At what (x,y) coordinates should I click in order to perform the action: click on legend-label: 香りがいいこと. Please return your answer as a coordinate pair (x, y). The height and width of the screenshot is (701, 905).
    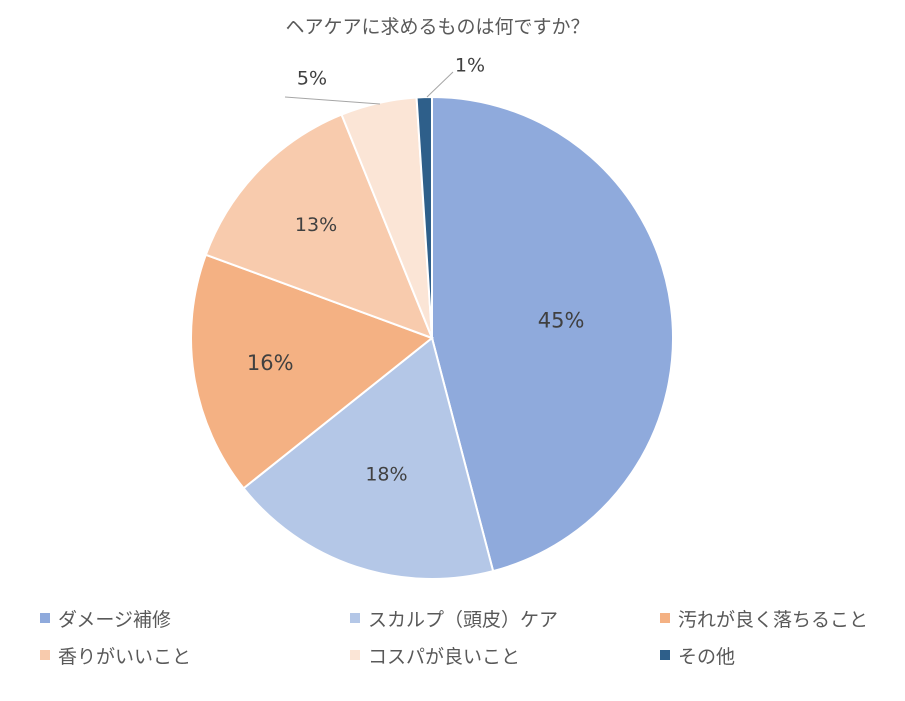
    Looking at the image, I should click on (125, 656).